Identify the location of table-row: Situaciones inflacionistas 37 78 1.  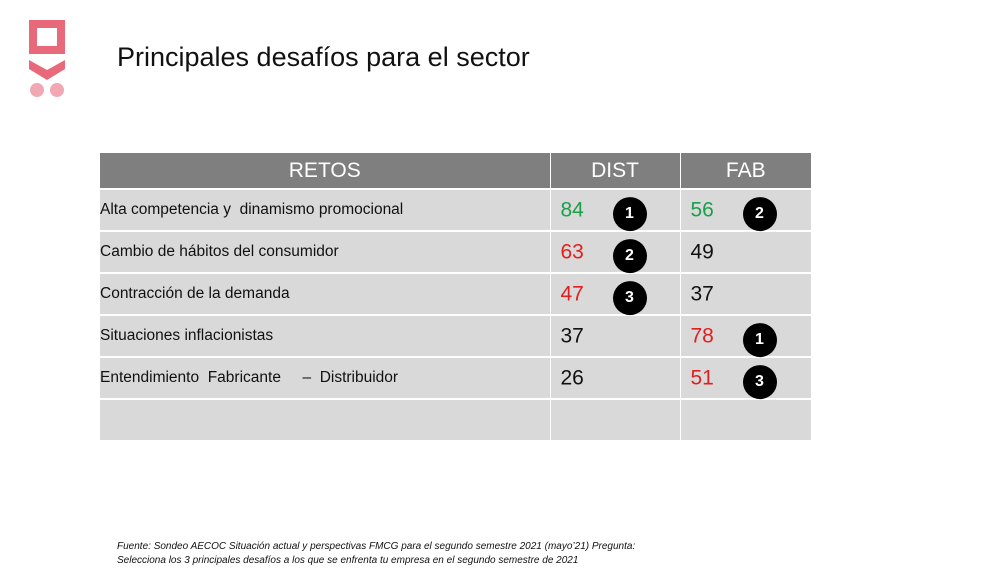
(455, 336).